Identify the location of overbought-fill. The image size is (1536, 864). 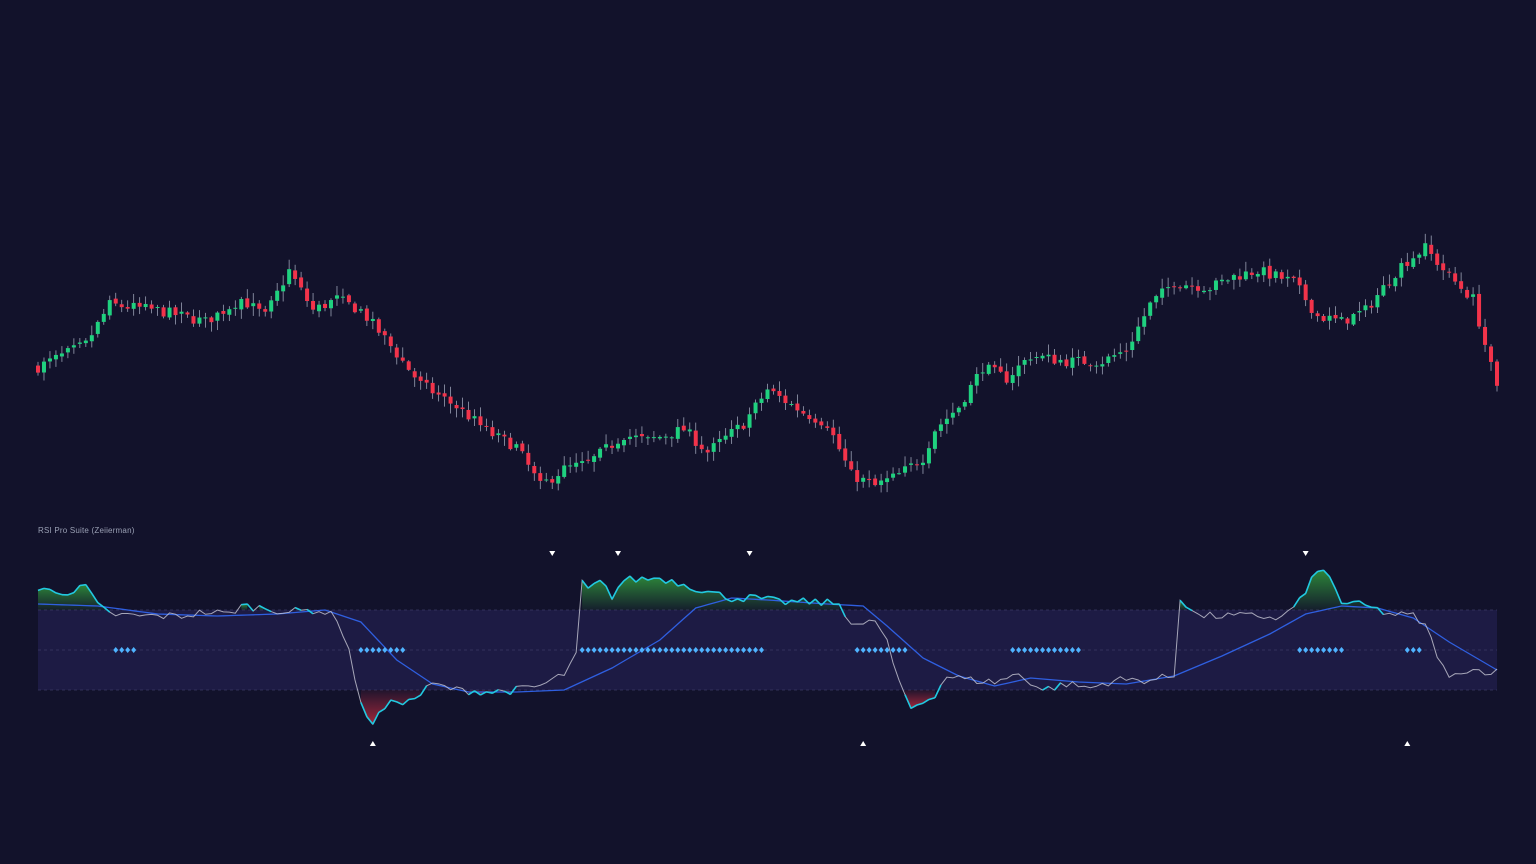
(71, 597).